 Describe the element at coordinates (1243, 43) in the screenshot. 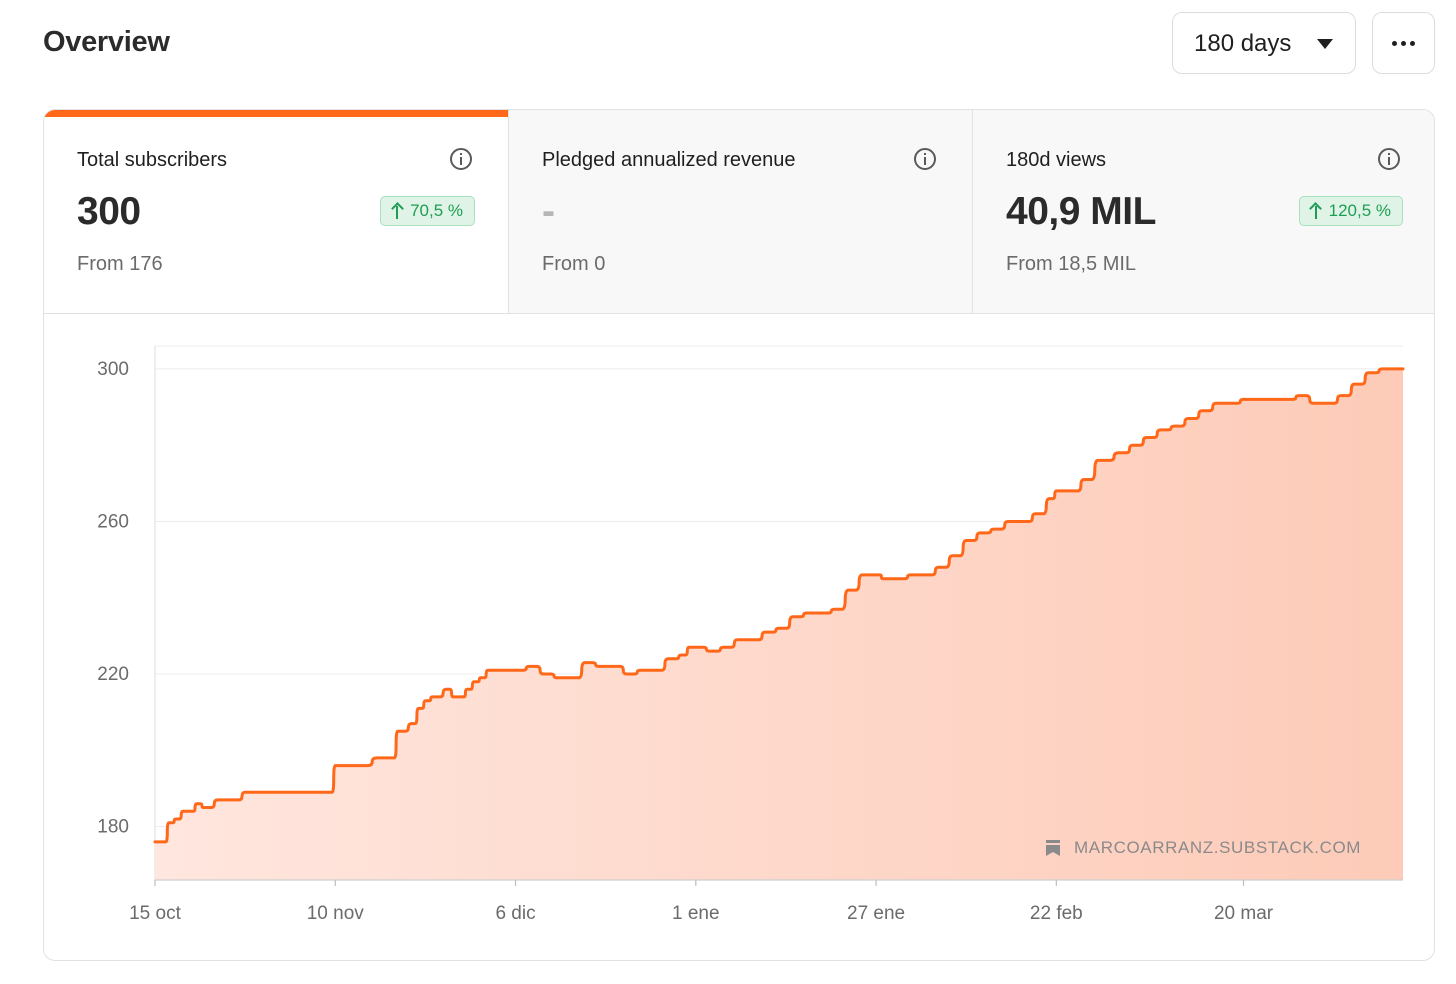

I see `date-range-value: 180 days` at that location.